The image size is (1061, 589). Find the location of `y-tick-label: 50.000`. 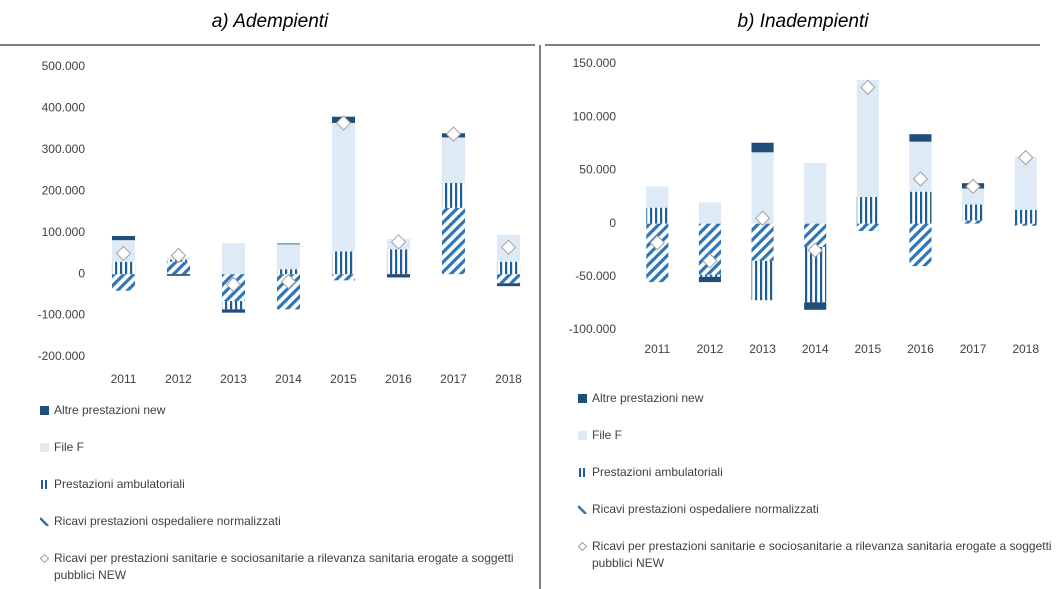

y-tick-label: 50.000 is located at coordinates (597, 170).